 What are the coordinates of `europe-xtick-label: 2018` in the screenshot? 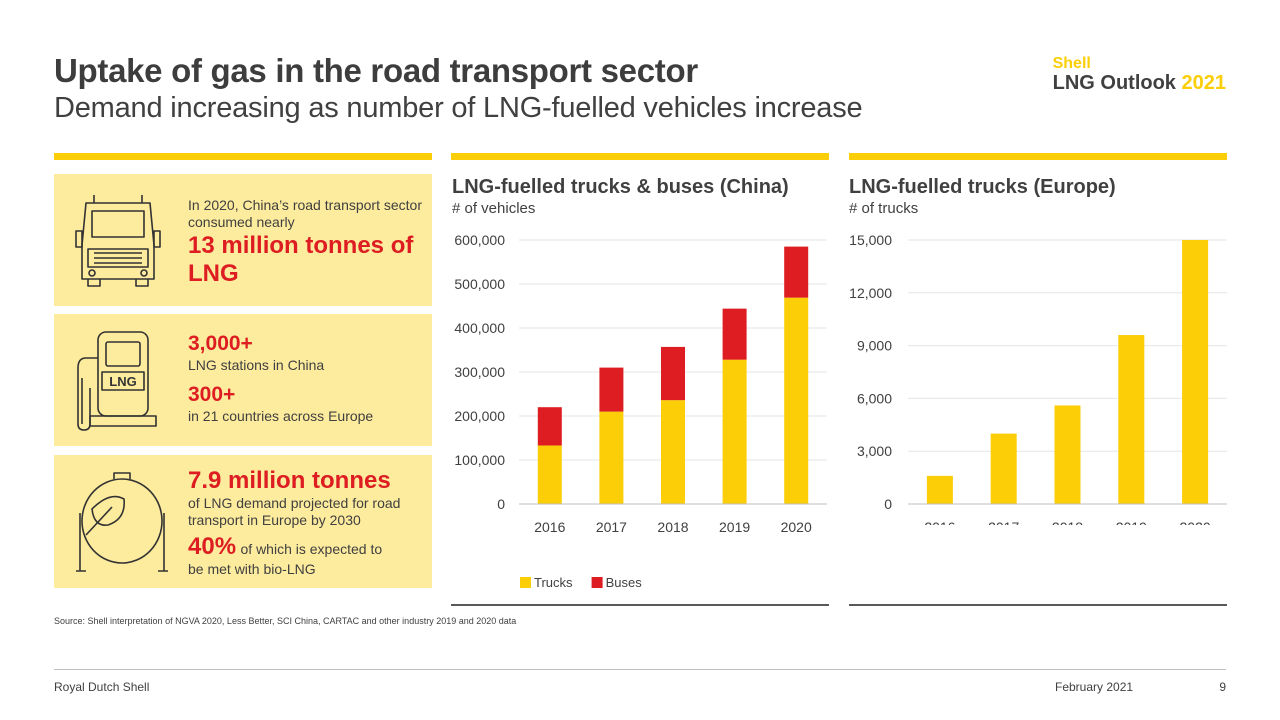 It's located at (1067, 522).